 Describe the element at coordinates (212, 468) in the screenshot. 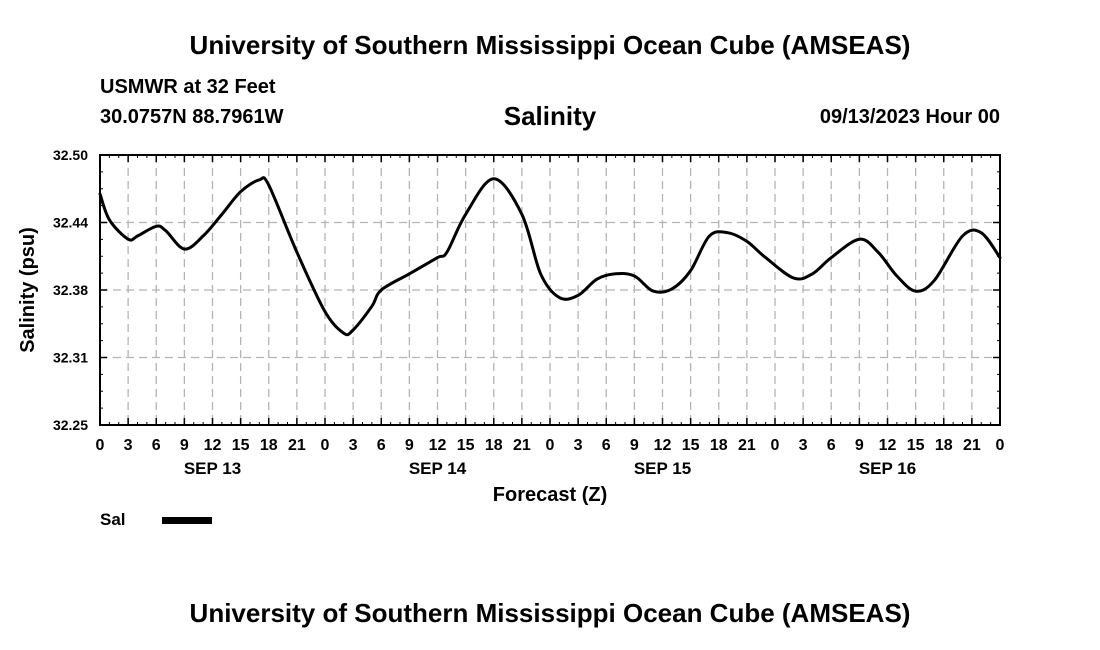

I see `date-label: SEP 13` at that location.